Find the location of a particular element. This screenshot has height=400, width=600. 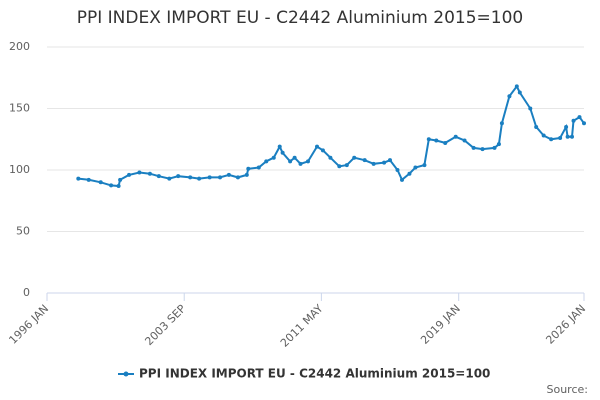

y-tick-label: 150 is located at coordinates (19, 108).